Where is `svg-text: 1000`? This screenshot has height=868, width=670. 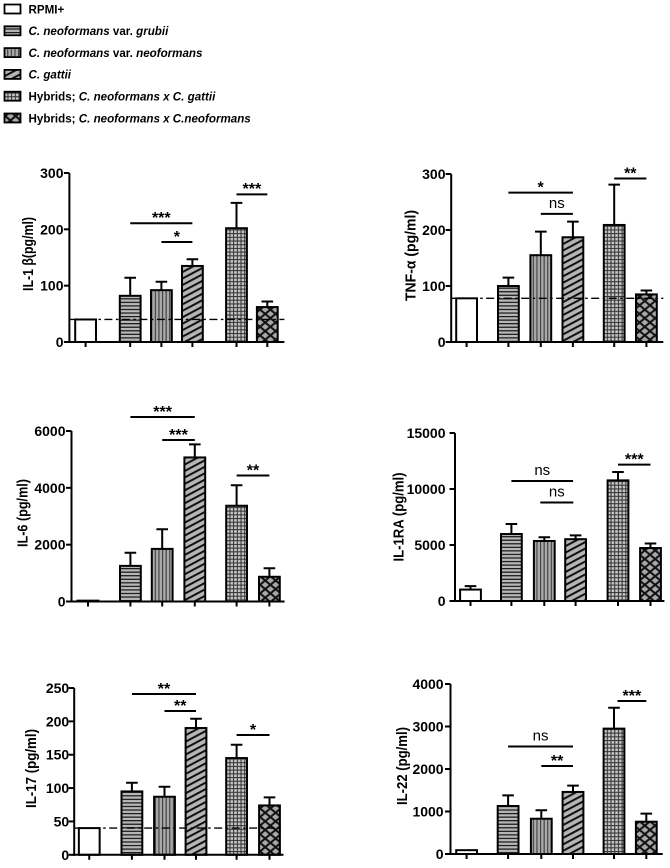
svg-text: 1000 is located at coordinates (427, 812).